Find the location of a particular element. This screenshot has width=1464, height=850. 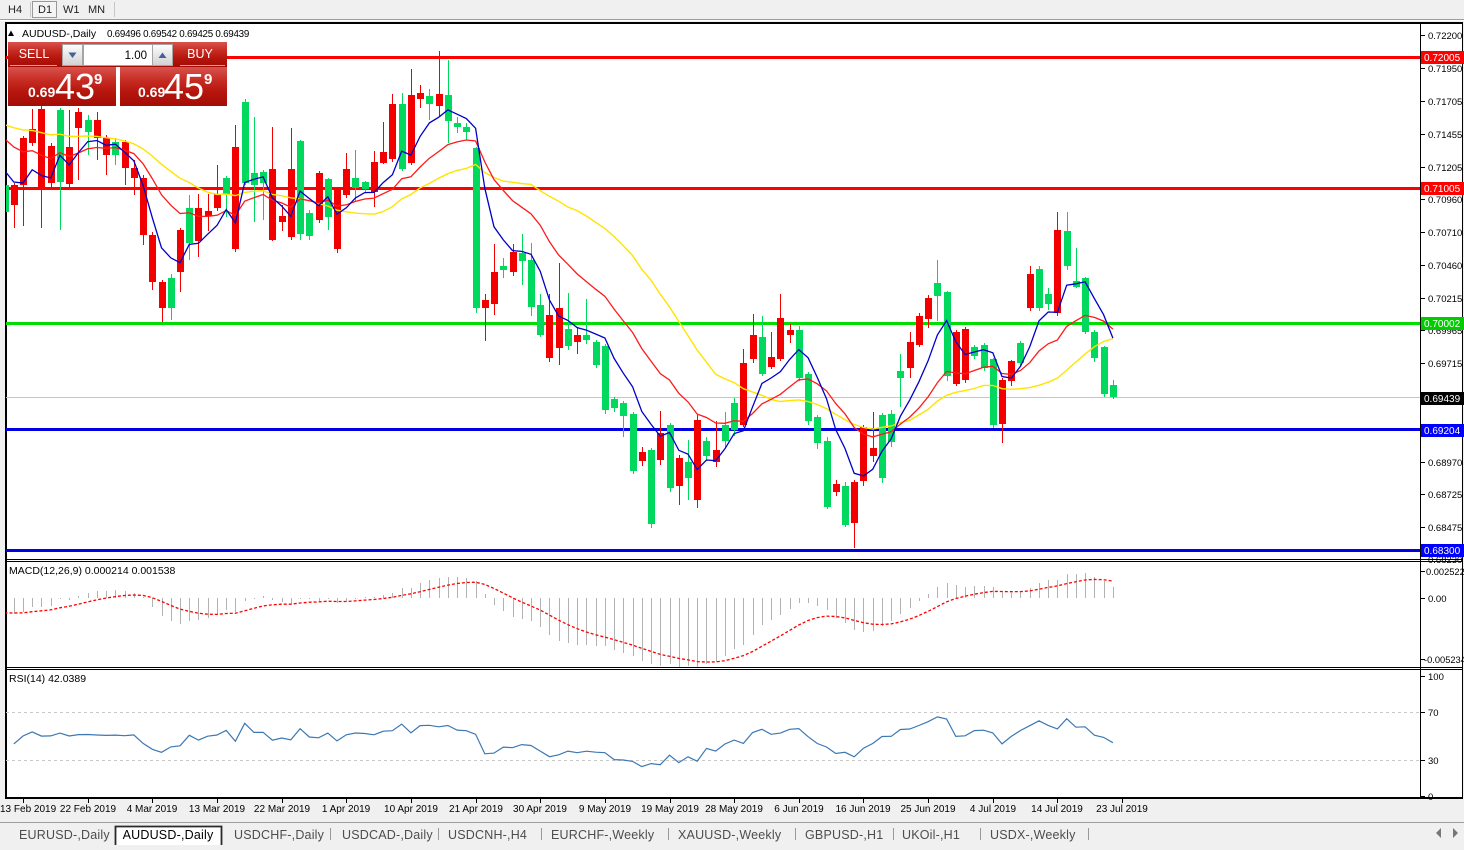

svg-text: 0.72005 is located at coordinates (1442, 58).